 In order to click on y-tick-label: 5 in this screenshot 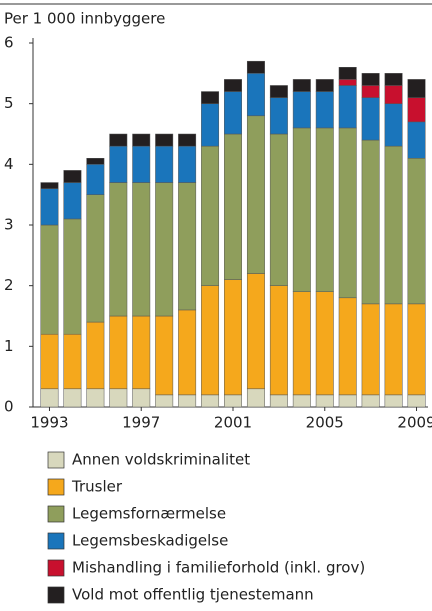, I will do `click(9, 103)`.